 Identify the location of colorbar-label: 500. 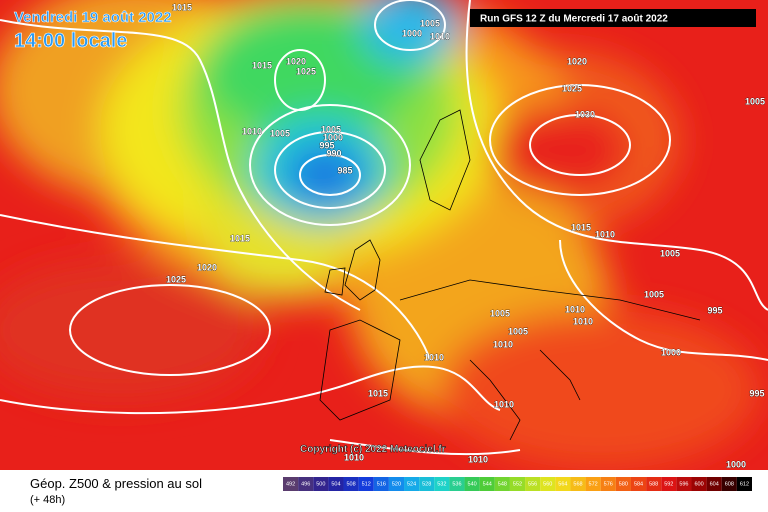
(320, 484).